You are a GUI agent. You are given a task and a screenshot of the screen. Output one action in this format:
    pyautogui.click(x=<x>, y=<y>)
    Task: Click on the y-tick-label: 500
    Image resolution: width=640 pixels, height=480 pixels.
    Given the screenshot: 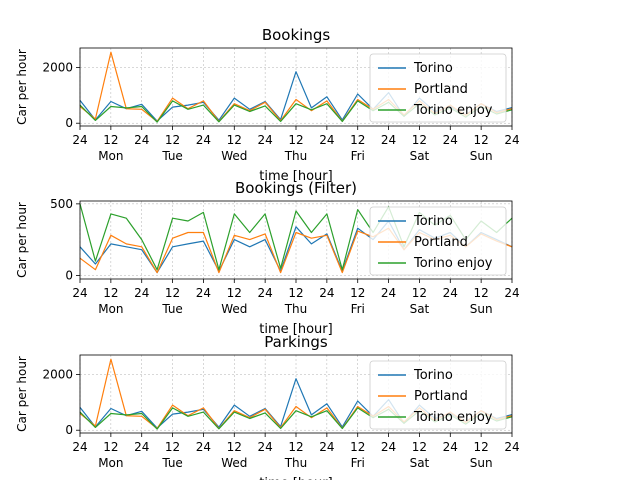 What is the action you would take?
    pyautogui.click(x=61, y=204)
    